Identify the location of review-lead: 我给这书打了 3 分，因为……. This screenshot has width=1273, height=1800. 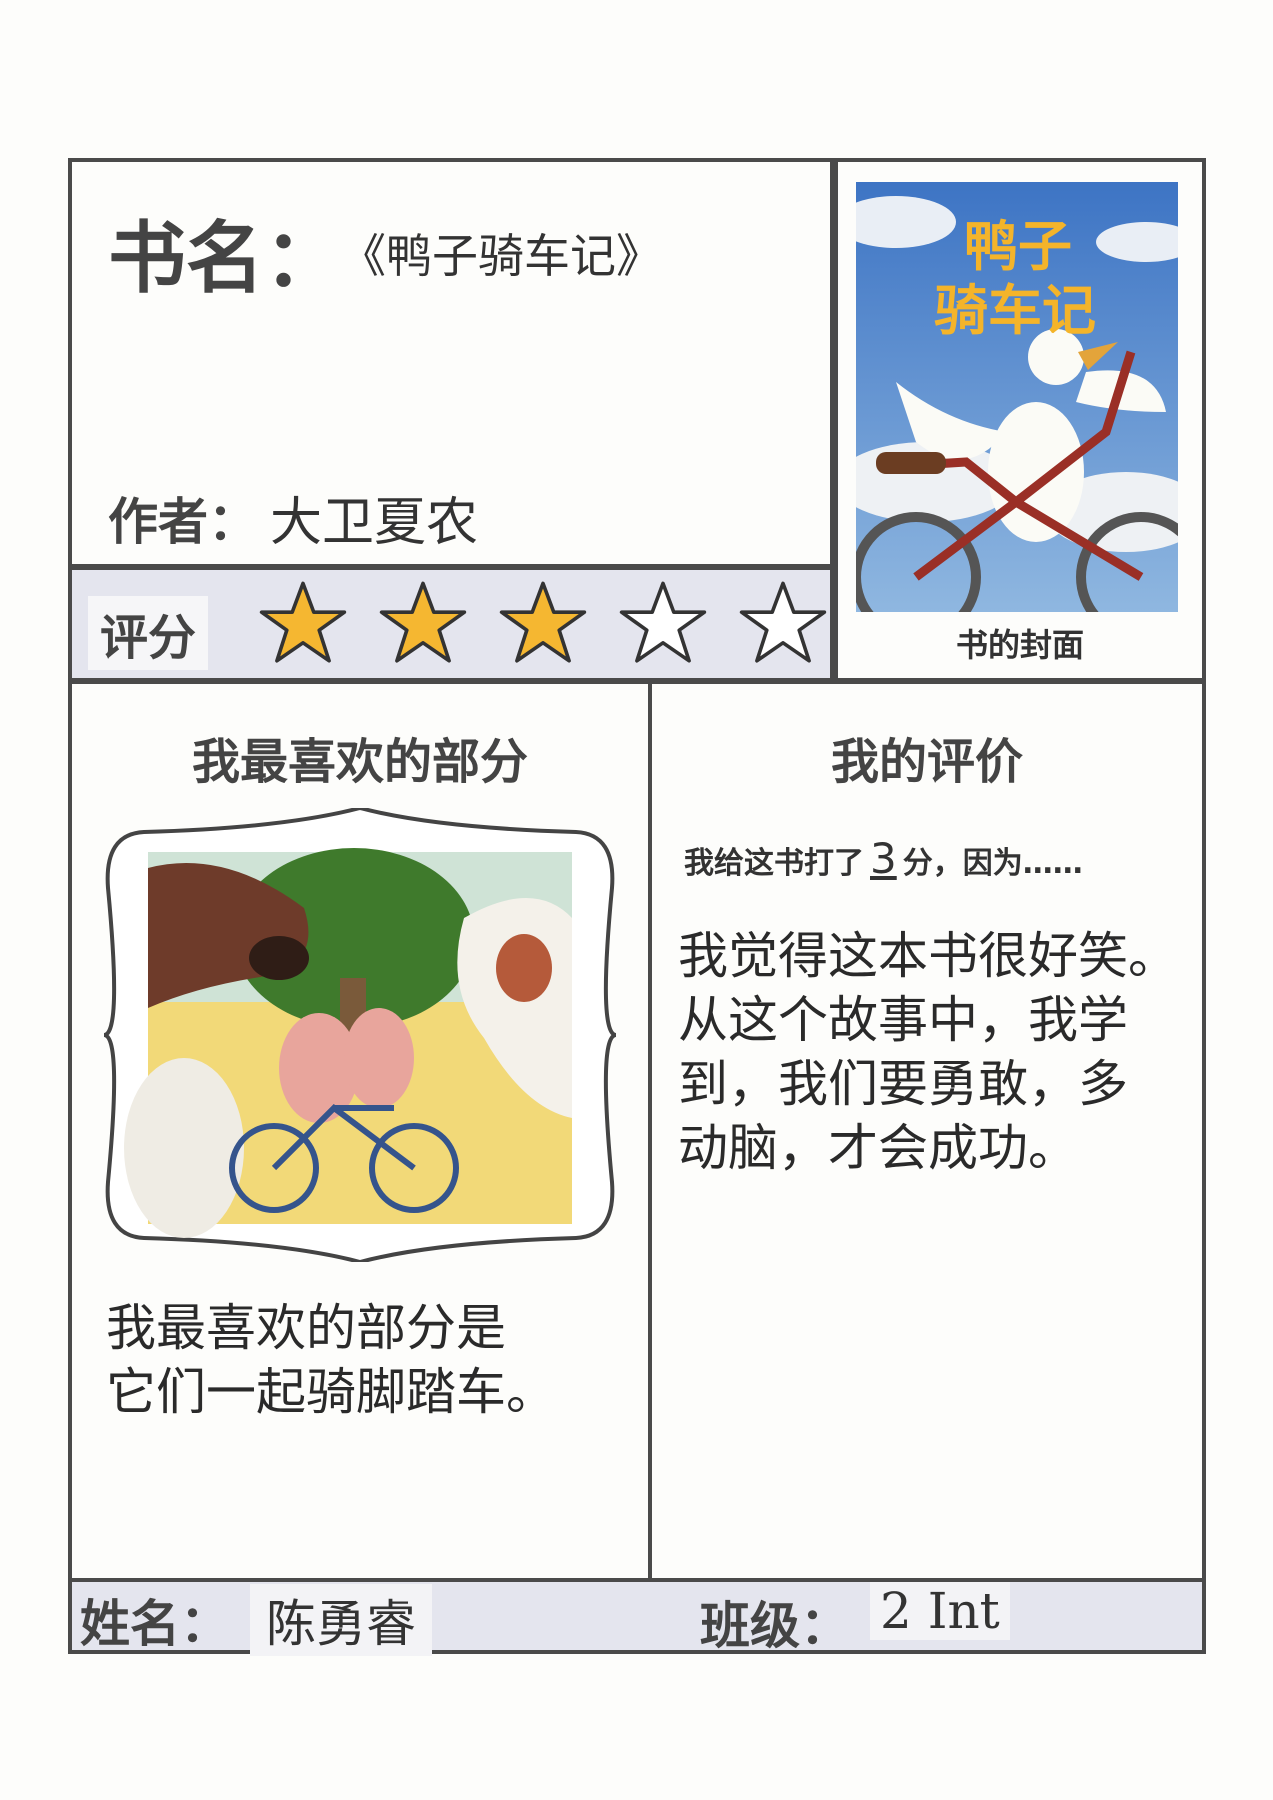
(883, 858).